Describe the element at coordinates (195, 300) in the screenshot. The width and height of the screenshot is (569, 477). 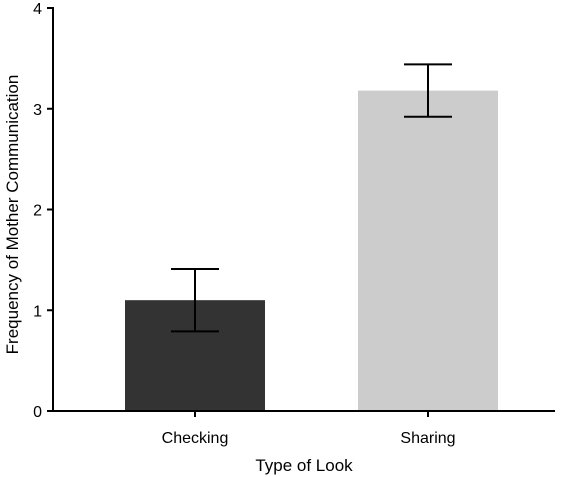
I see `error-bar-checking` at that location.